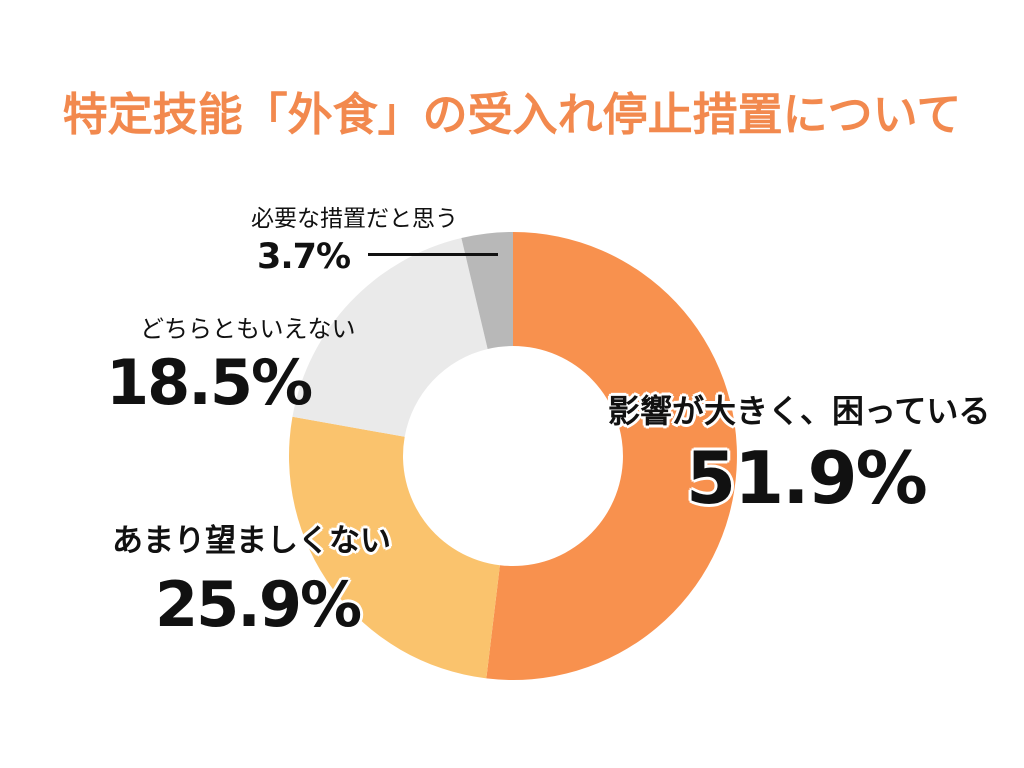  I want to click on callout-value-necessary: 3.7%, so click(304, 257).